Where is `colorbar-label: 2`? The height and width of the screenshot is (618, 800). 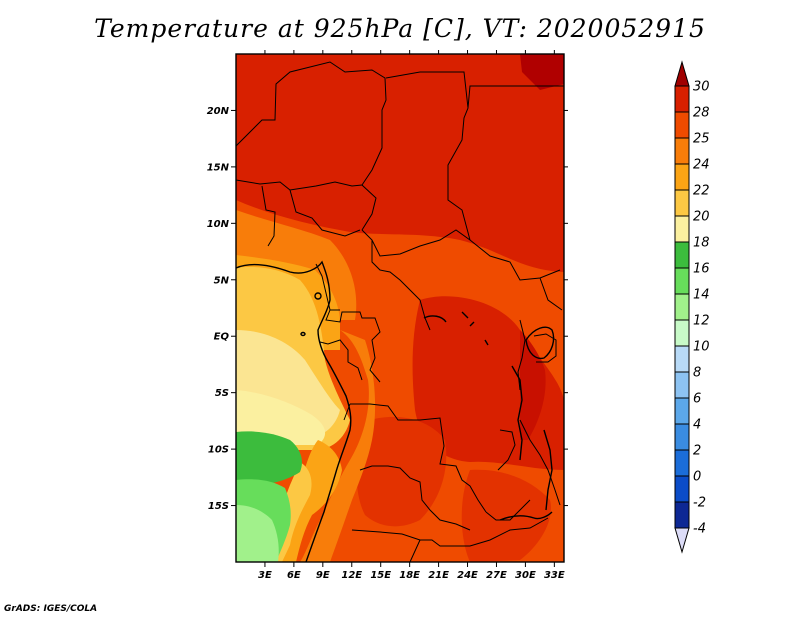
colorbar-label: 2 is located at coordinates (697, 451).